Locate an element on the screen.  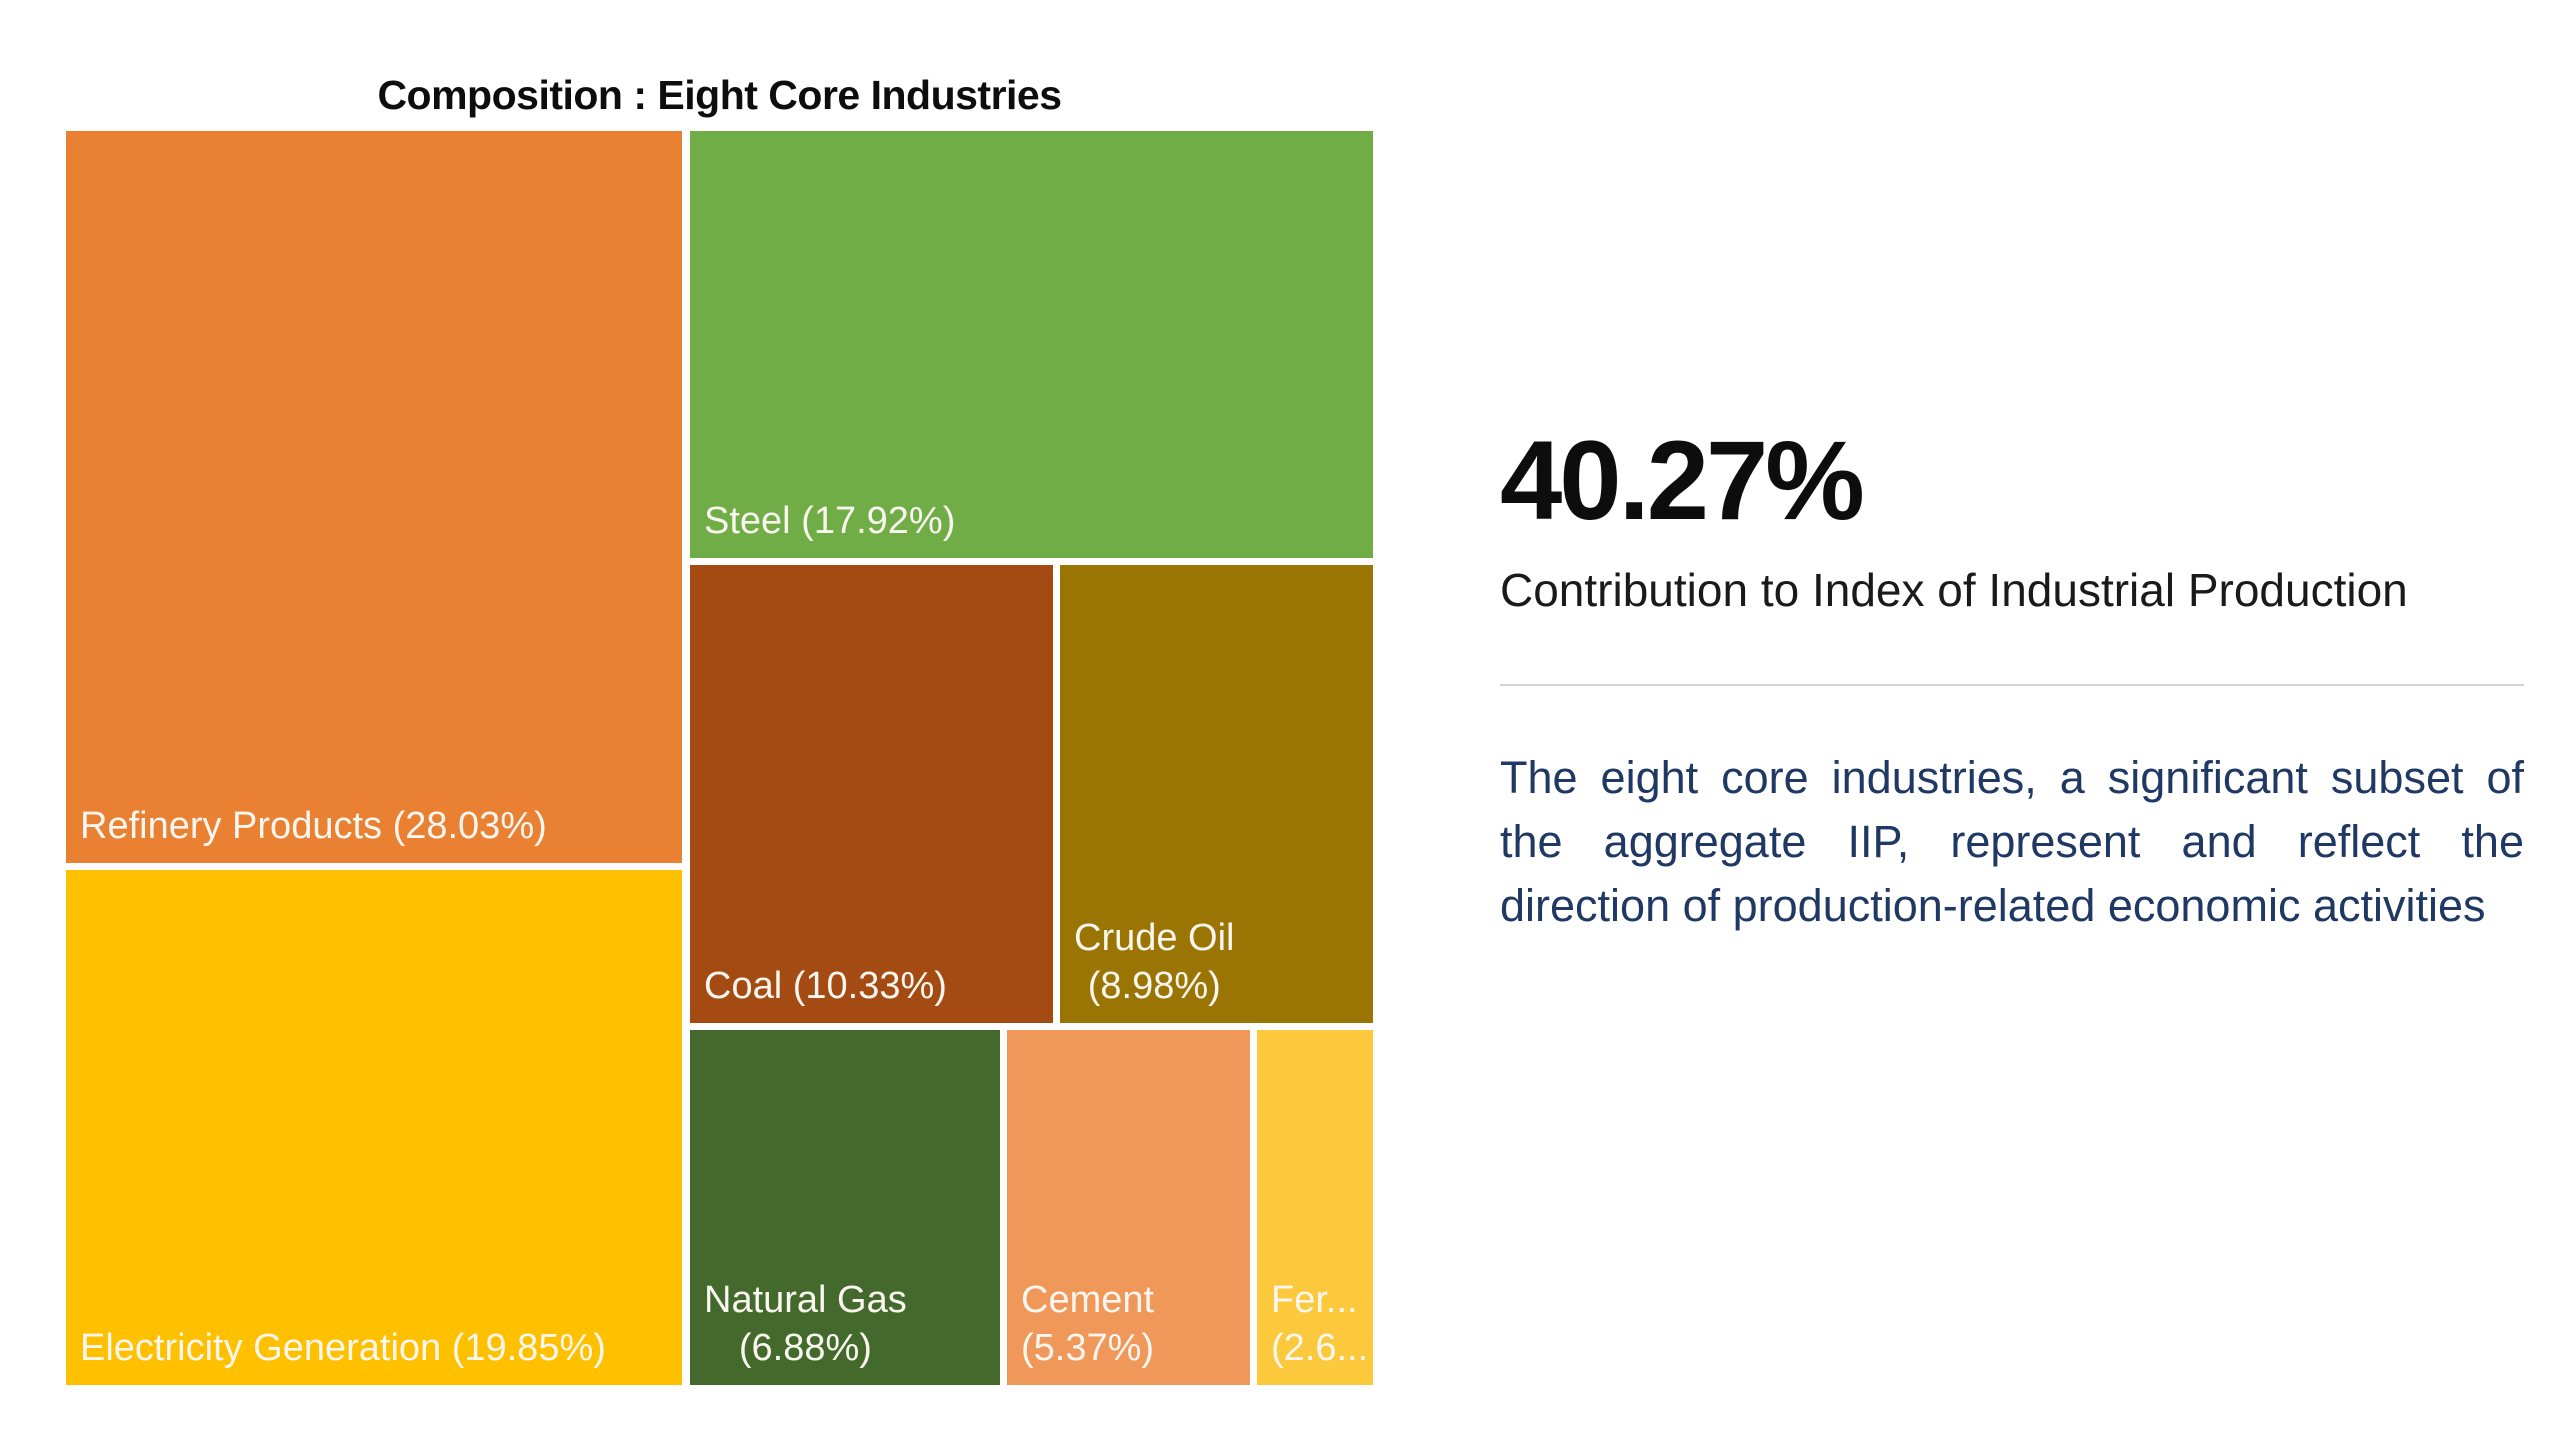
treemap-cell-crude-oil: Crude Oil (8.98%) is located at coordinates (1216, 794).